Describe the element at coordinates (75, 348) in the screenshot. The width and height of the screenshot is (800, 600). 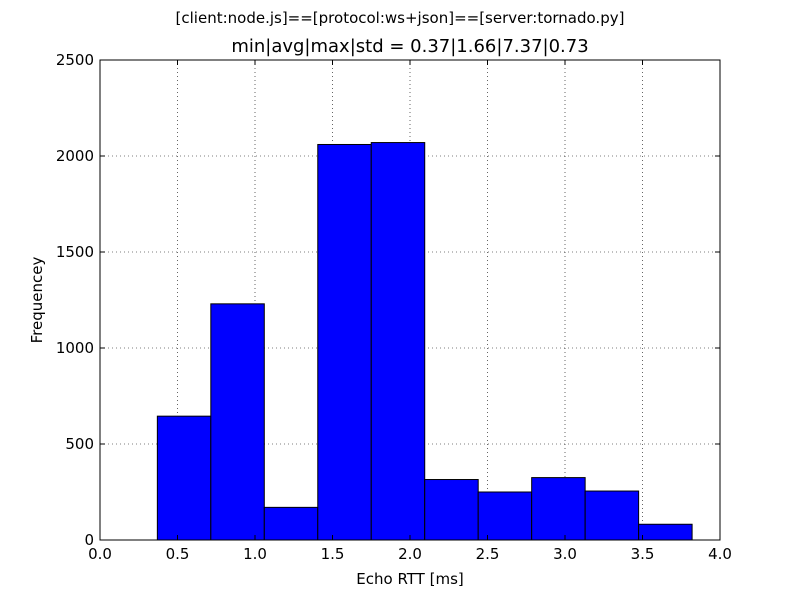
I see `y-tick-label: 1000` at that location.